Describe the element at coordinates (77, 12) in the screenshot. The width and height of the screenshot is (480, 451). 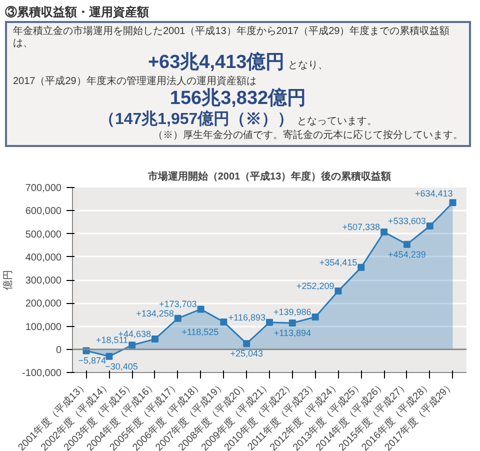
I see `text: ③累積収益額・運用資産額` at that location.